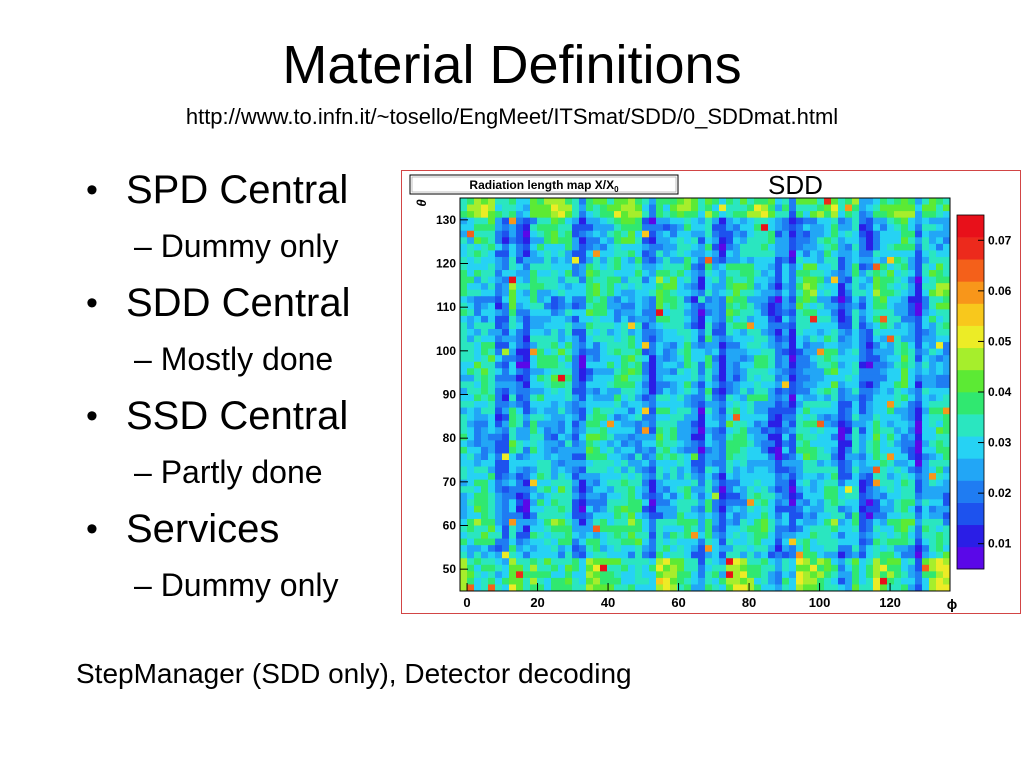 This screenshot has width=1024, height=768. What do you see at coordinates (237, 190) in the screenshot?
I see `bullet-label: SPD Central` at bounding box center [237, 190].